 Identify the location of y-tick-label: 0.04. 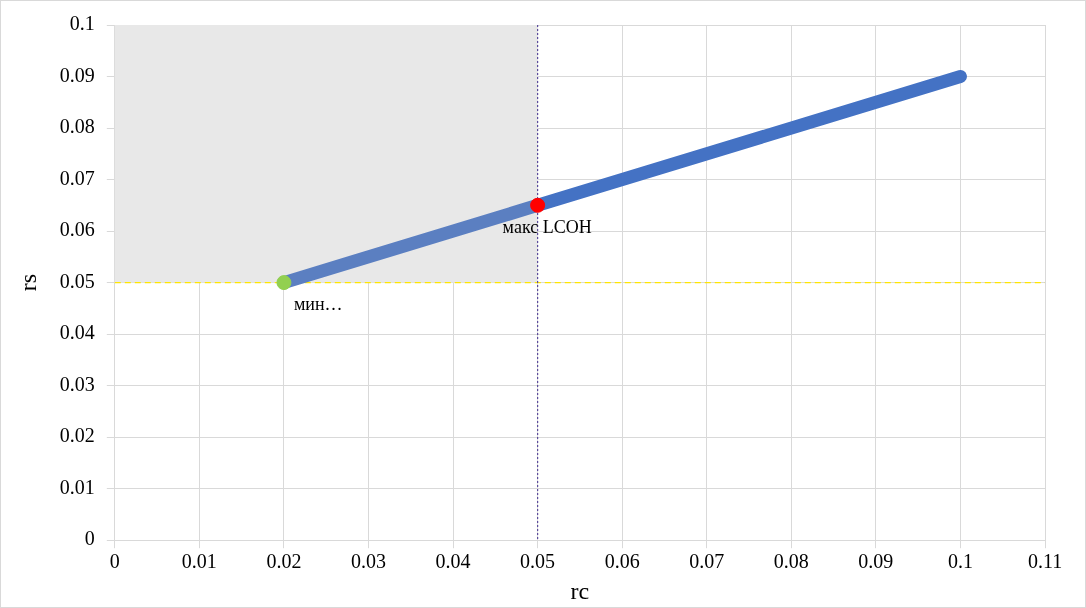
(77, 332).